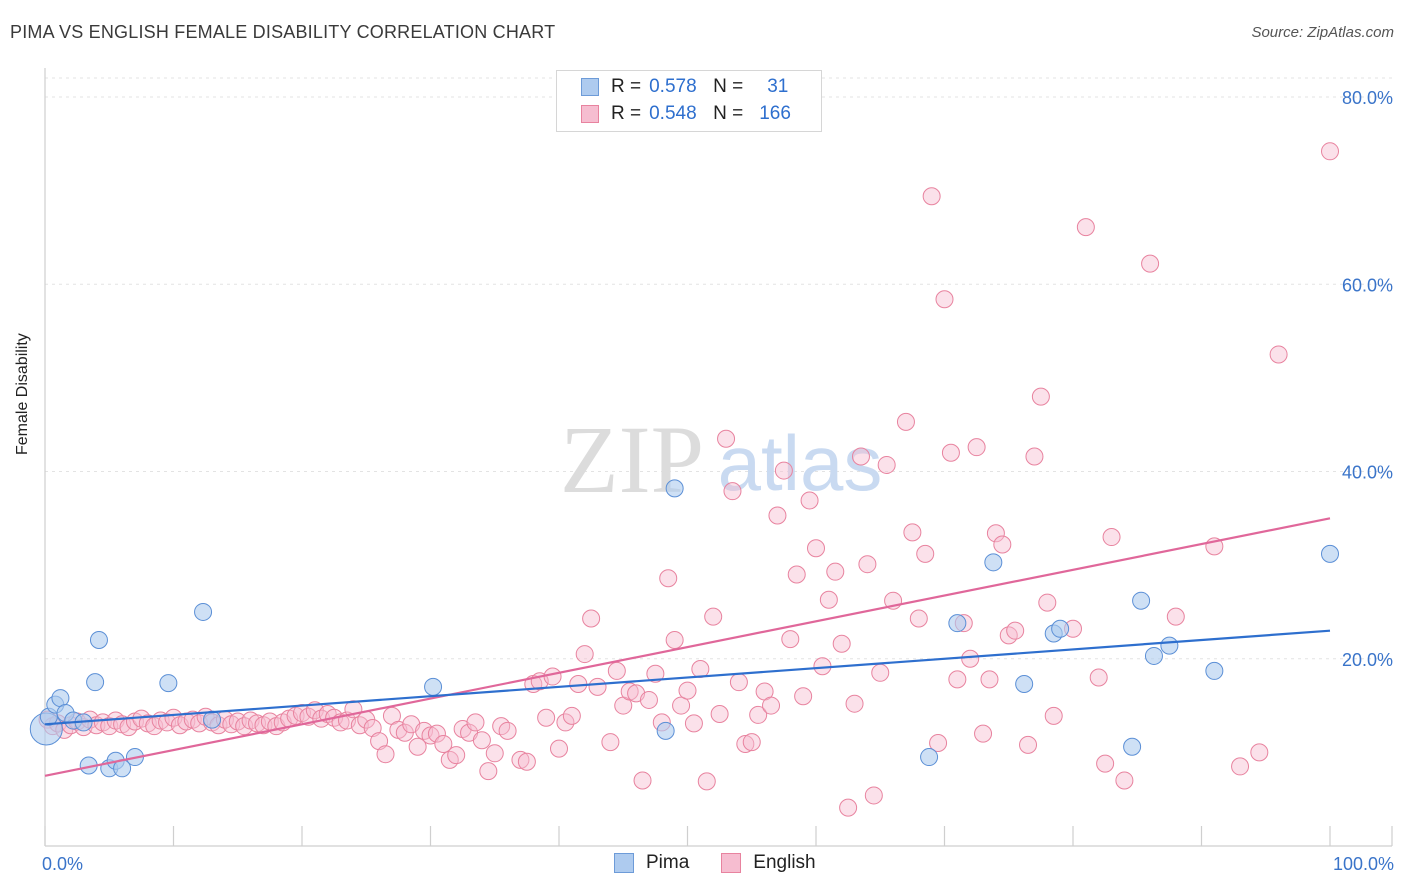 The height and width of the screenshot is (892, 1406). I want to click on x-tick-label: 100.0%, so click(1363, 864).